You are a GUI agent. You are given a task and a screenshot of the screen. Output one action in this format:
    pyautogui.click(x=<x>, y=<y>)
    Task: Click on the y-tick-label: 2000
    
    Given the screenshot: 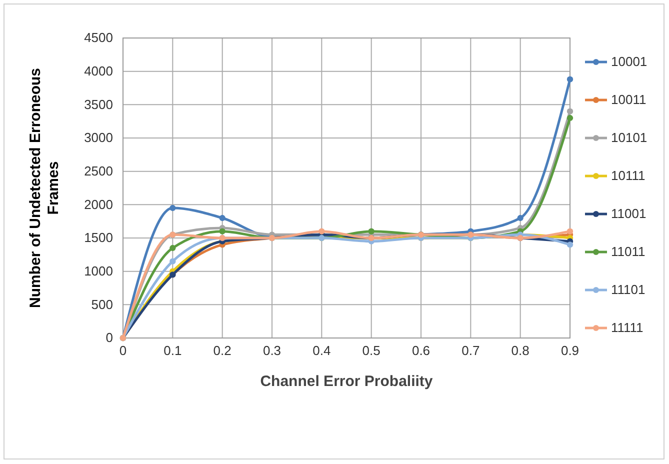 What is the action you would take?
    pyautogui.click(x=98, y=204)
    